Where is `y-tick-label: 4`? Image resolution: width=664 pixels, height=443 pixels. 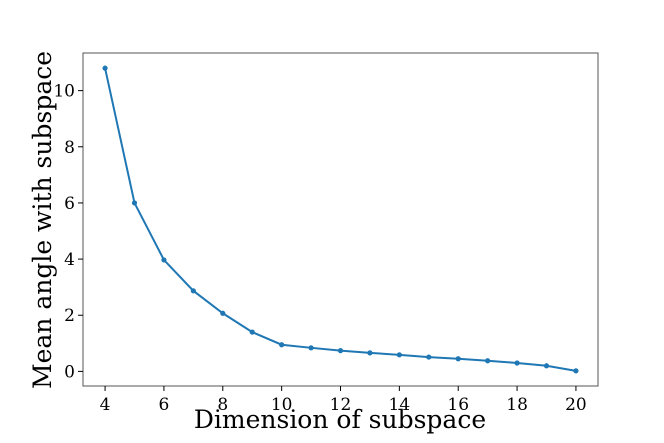
y-tick-label: 4 is located at coordinates (69, 260).